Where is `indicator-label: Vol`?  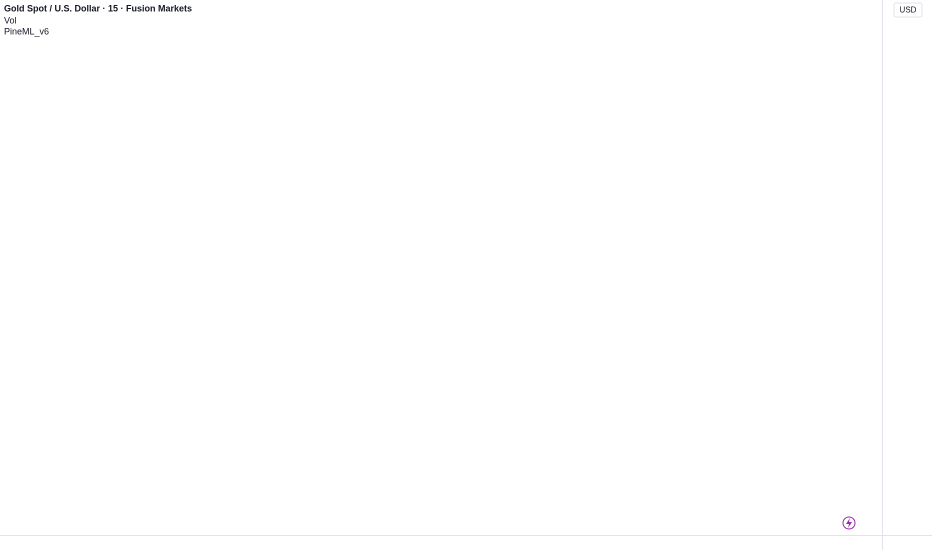 indicator-label: Vol is located at coordinates (10, 20).